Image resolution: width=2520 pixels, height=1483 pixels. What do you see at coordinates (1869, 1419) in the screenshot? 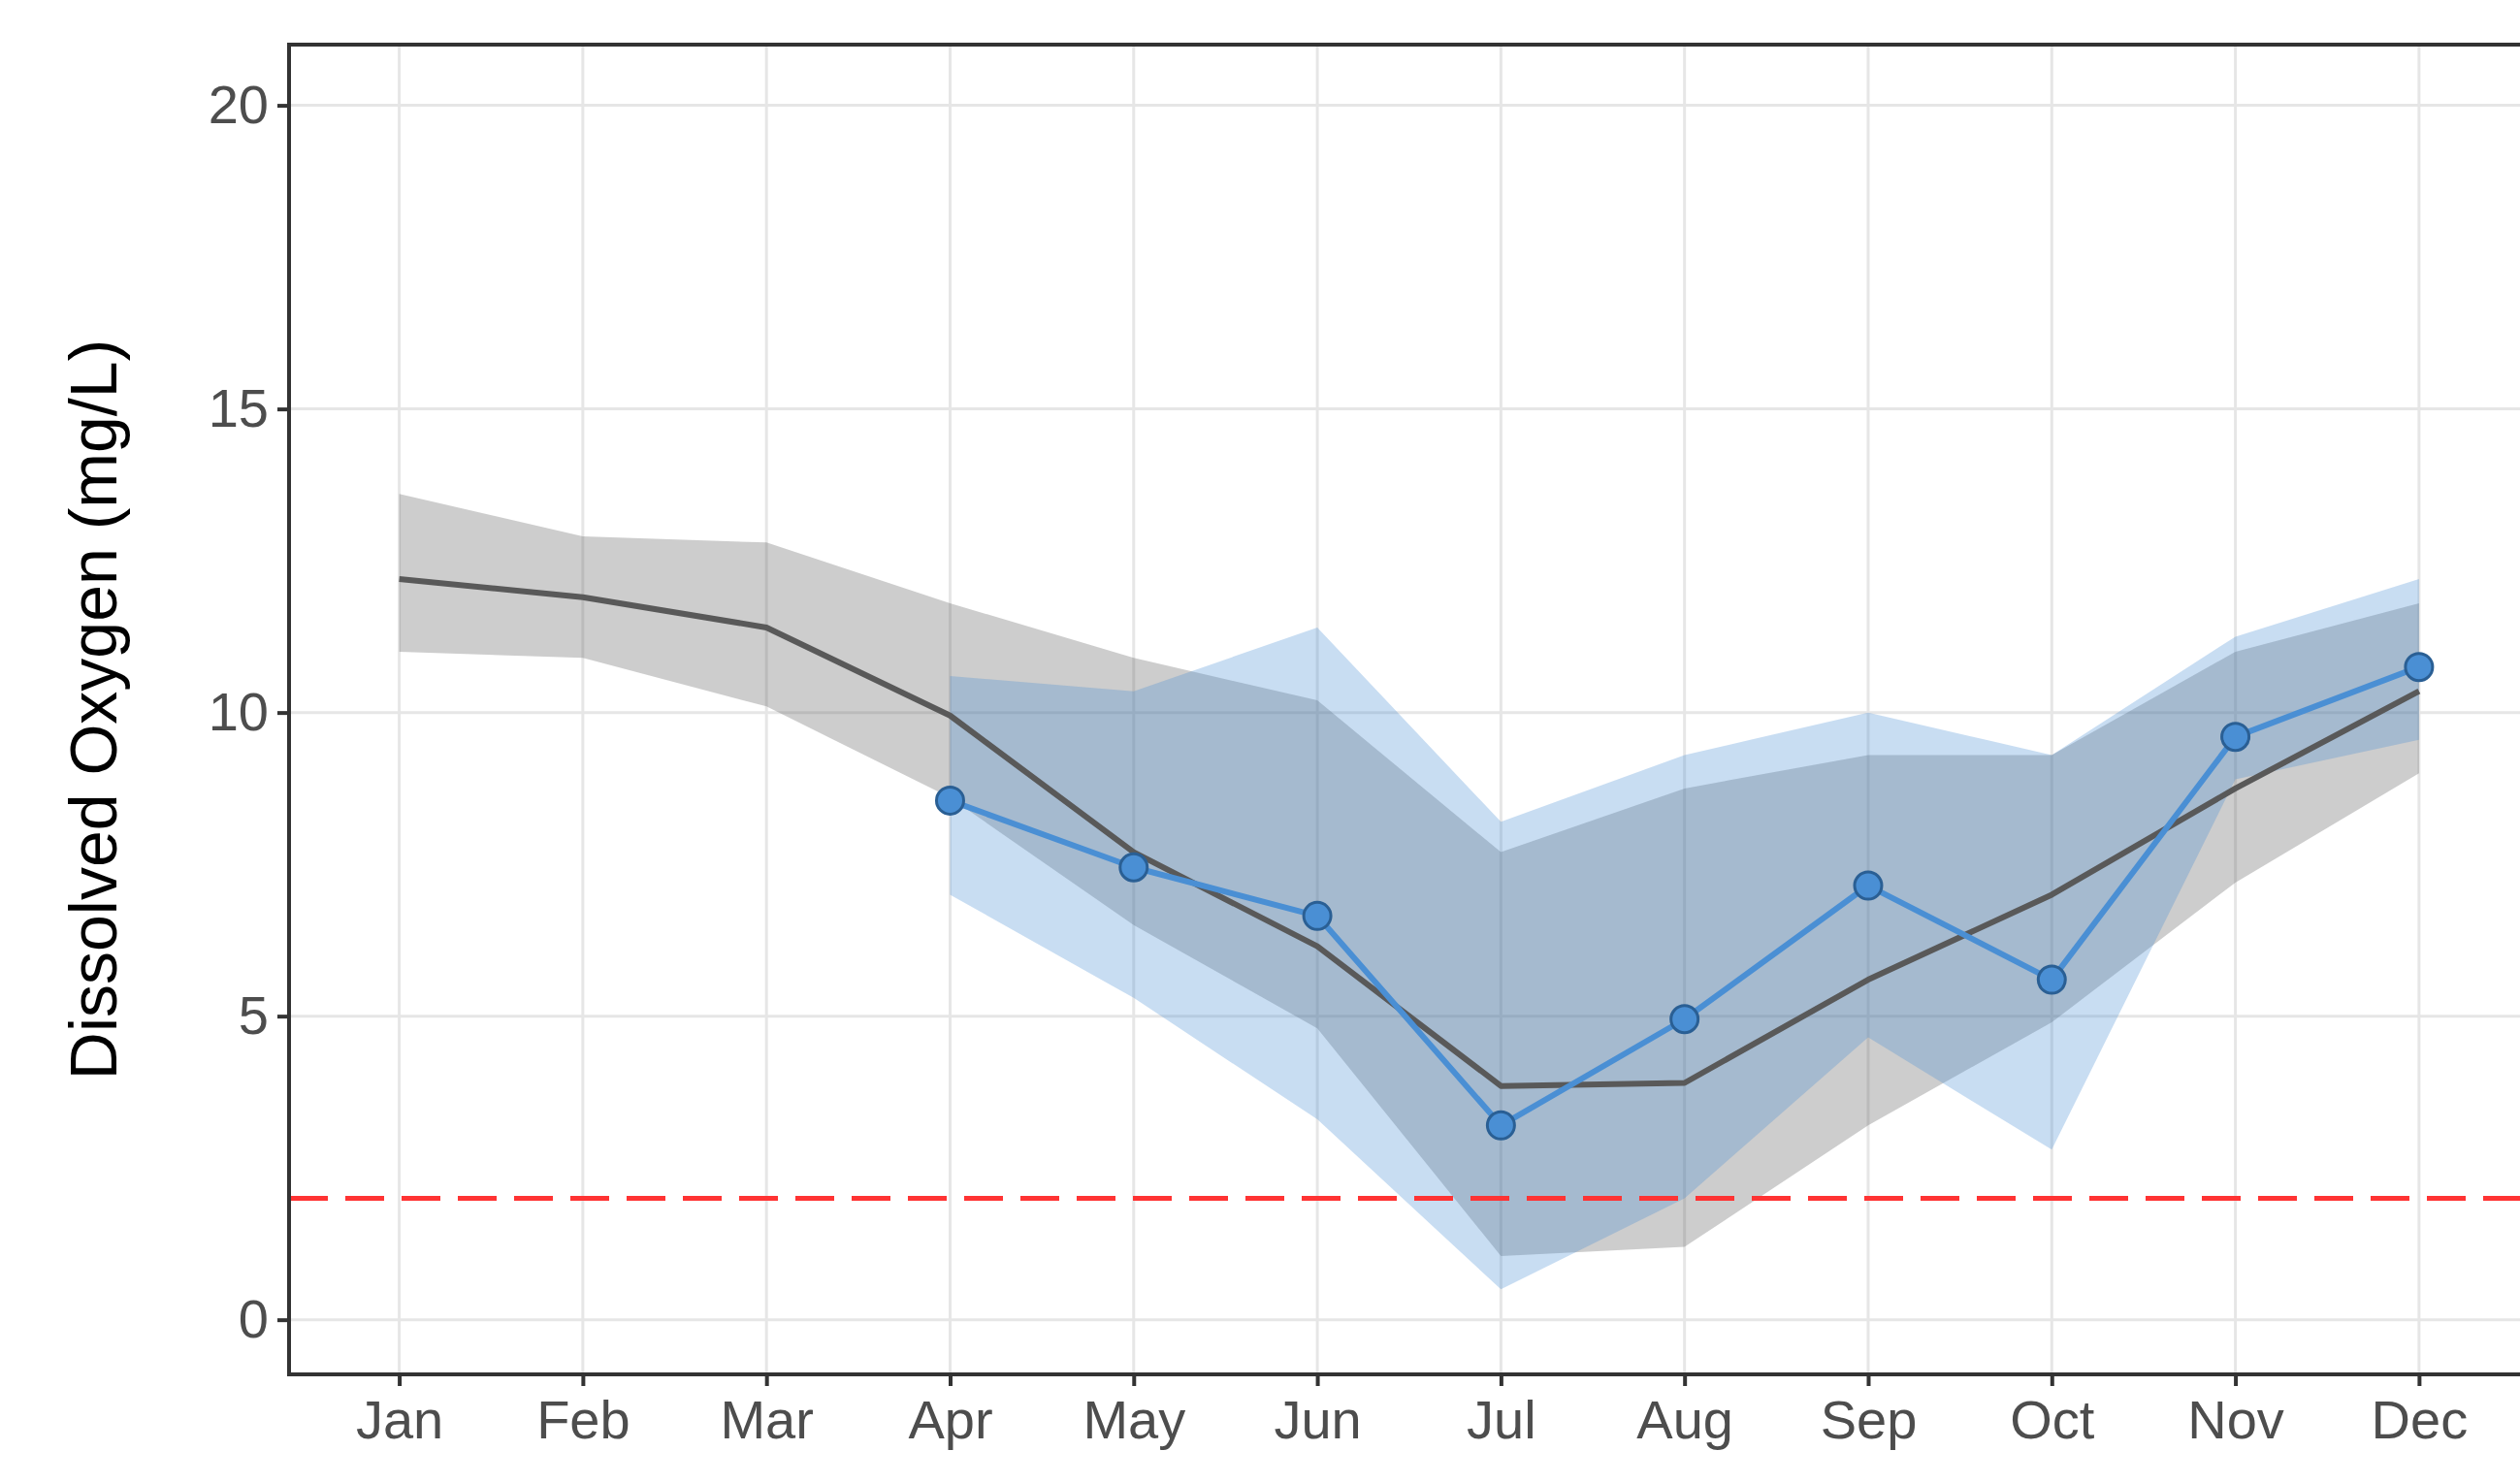
I see `x-tick-label: Sep` at bounding box center [1869, 1419].